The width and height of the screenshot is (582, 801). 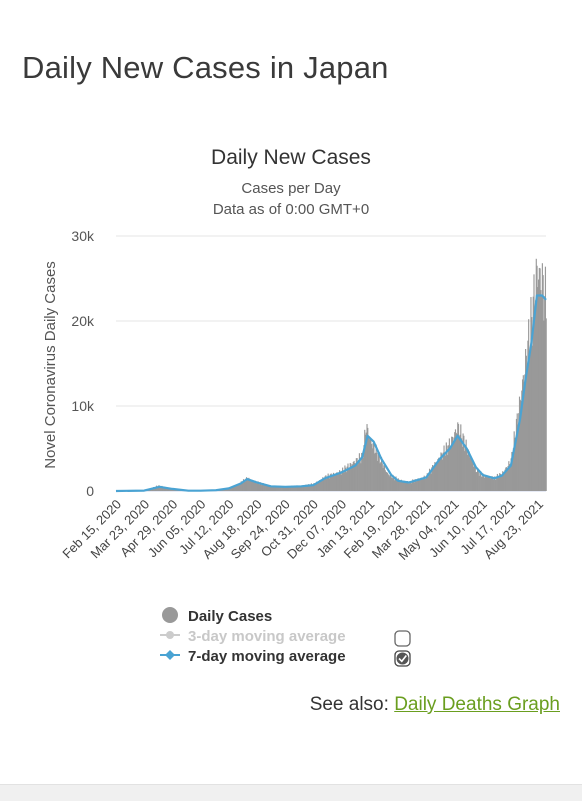 I want to click on legend-label-3day-average: 3-day moving average, so click(x=267, y=636).